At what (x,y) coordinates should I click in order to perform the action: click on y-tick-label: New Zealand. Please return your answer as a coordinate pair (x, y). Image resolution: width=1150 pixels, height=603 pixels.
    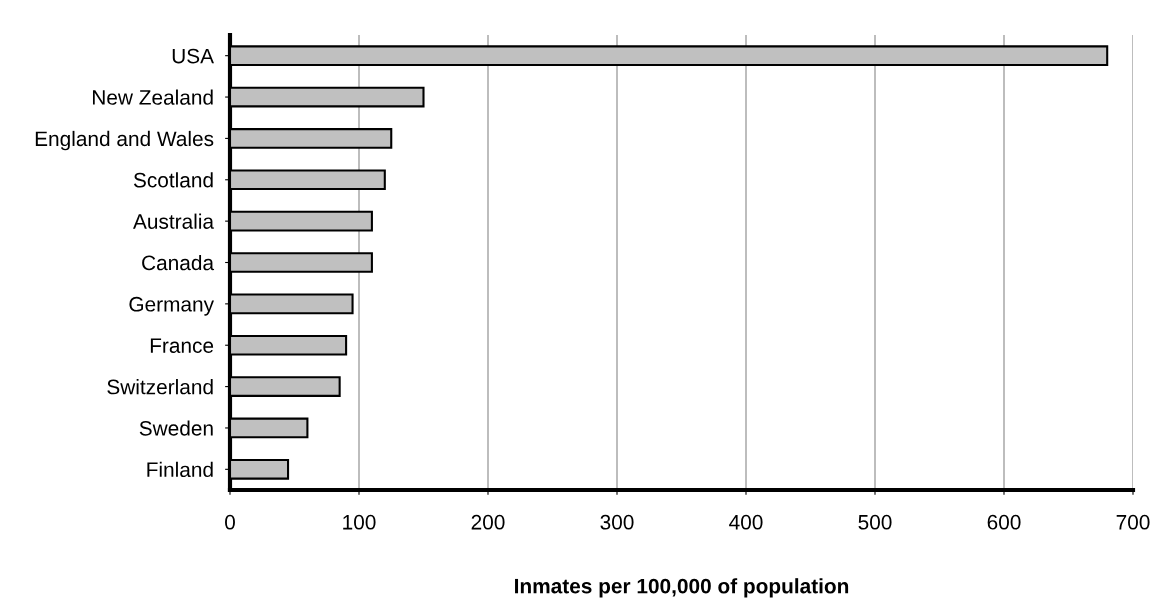
    Looking at the image, I should click on (152, 97).